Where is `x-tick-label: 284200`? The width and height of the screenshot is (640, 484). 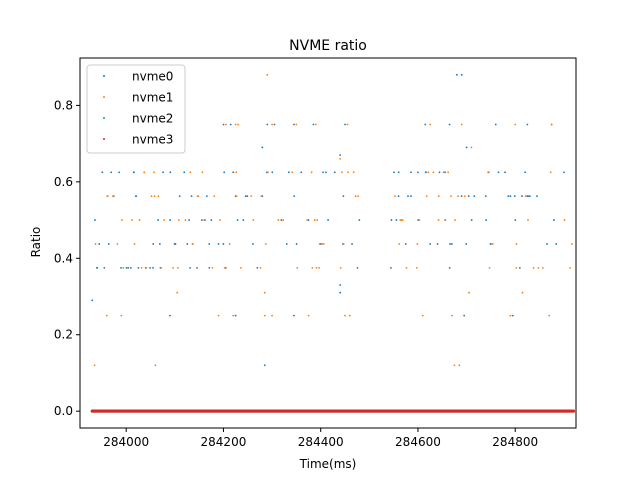 x-tick-label: 284200 is located at coordinates (224, 442).